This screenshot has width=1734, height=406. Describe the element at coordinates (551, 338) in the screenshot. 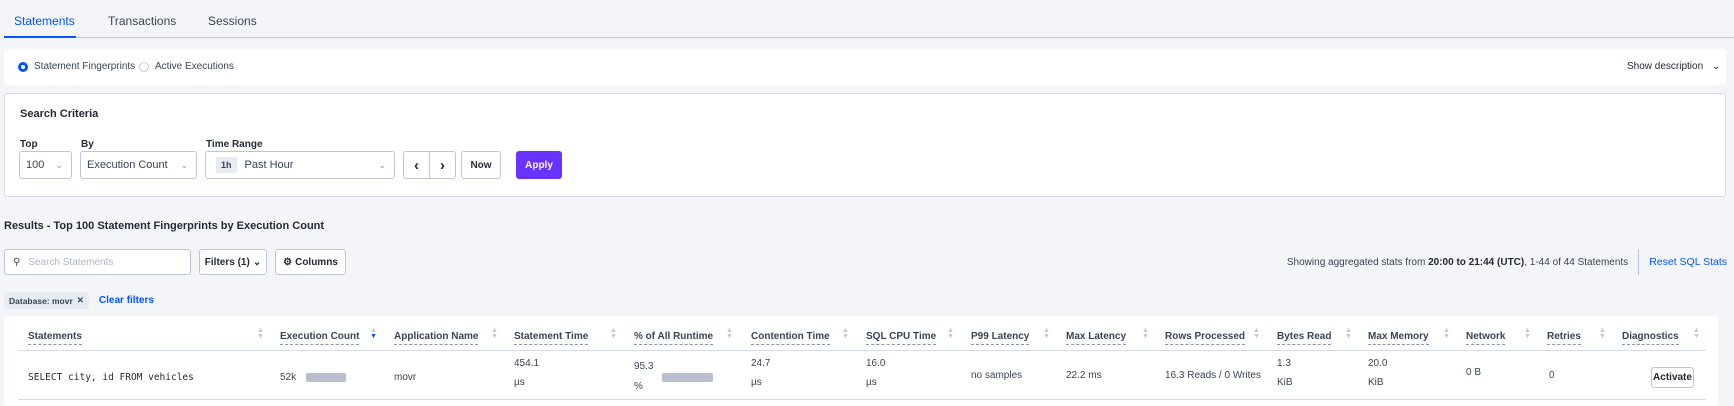

I see `column-header: Statement Time` at that location.